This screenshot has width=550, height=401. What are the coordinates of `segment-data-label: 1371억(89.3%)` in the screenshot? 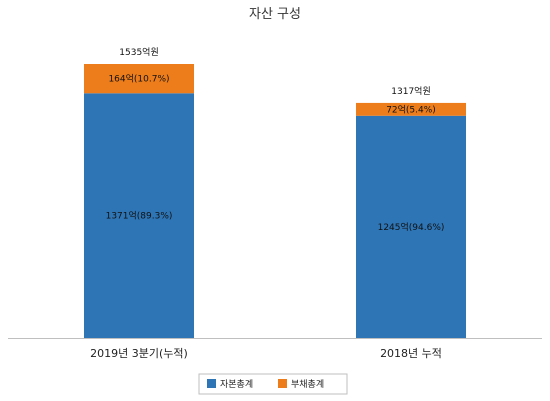 It's located at (139, 216).